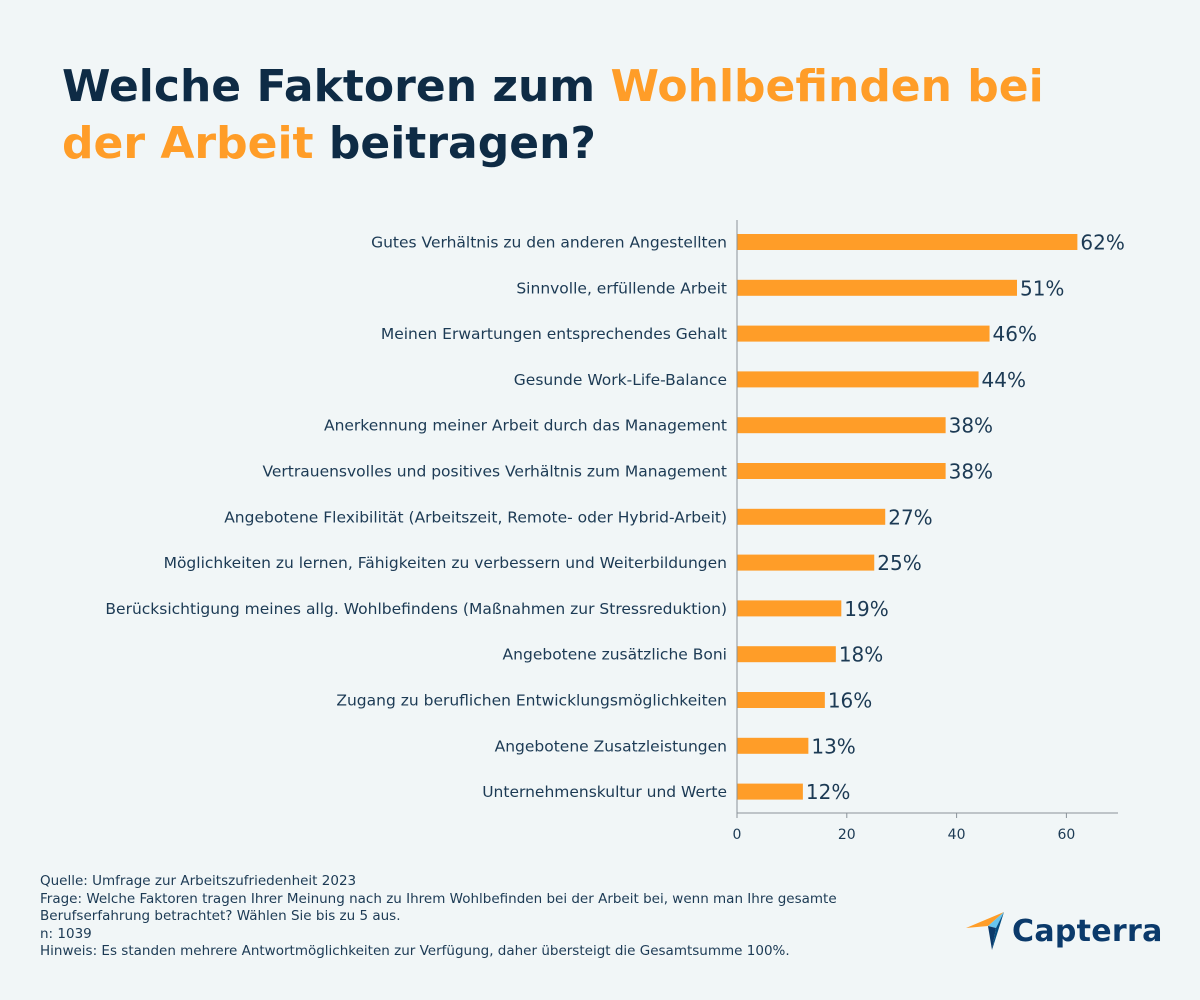  I want to click on logo-text: Capterra, so click(1087, 931).